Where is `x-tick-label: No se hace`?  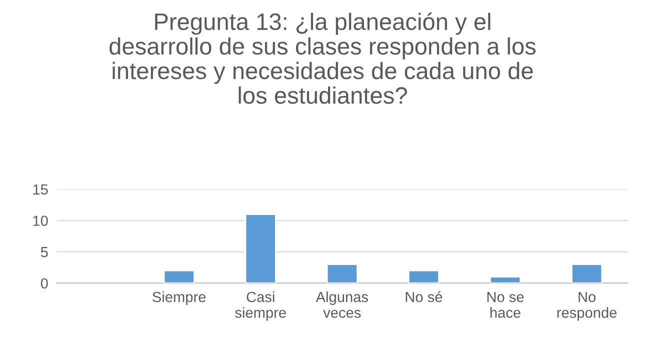 x-tick-label: No se hace is located at coordinates (505, 305).